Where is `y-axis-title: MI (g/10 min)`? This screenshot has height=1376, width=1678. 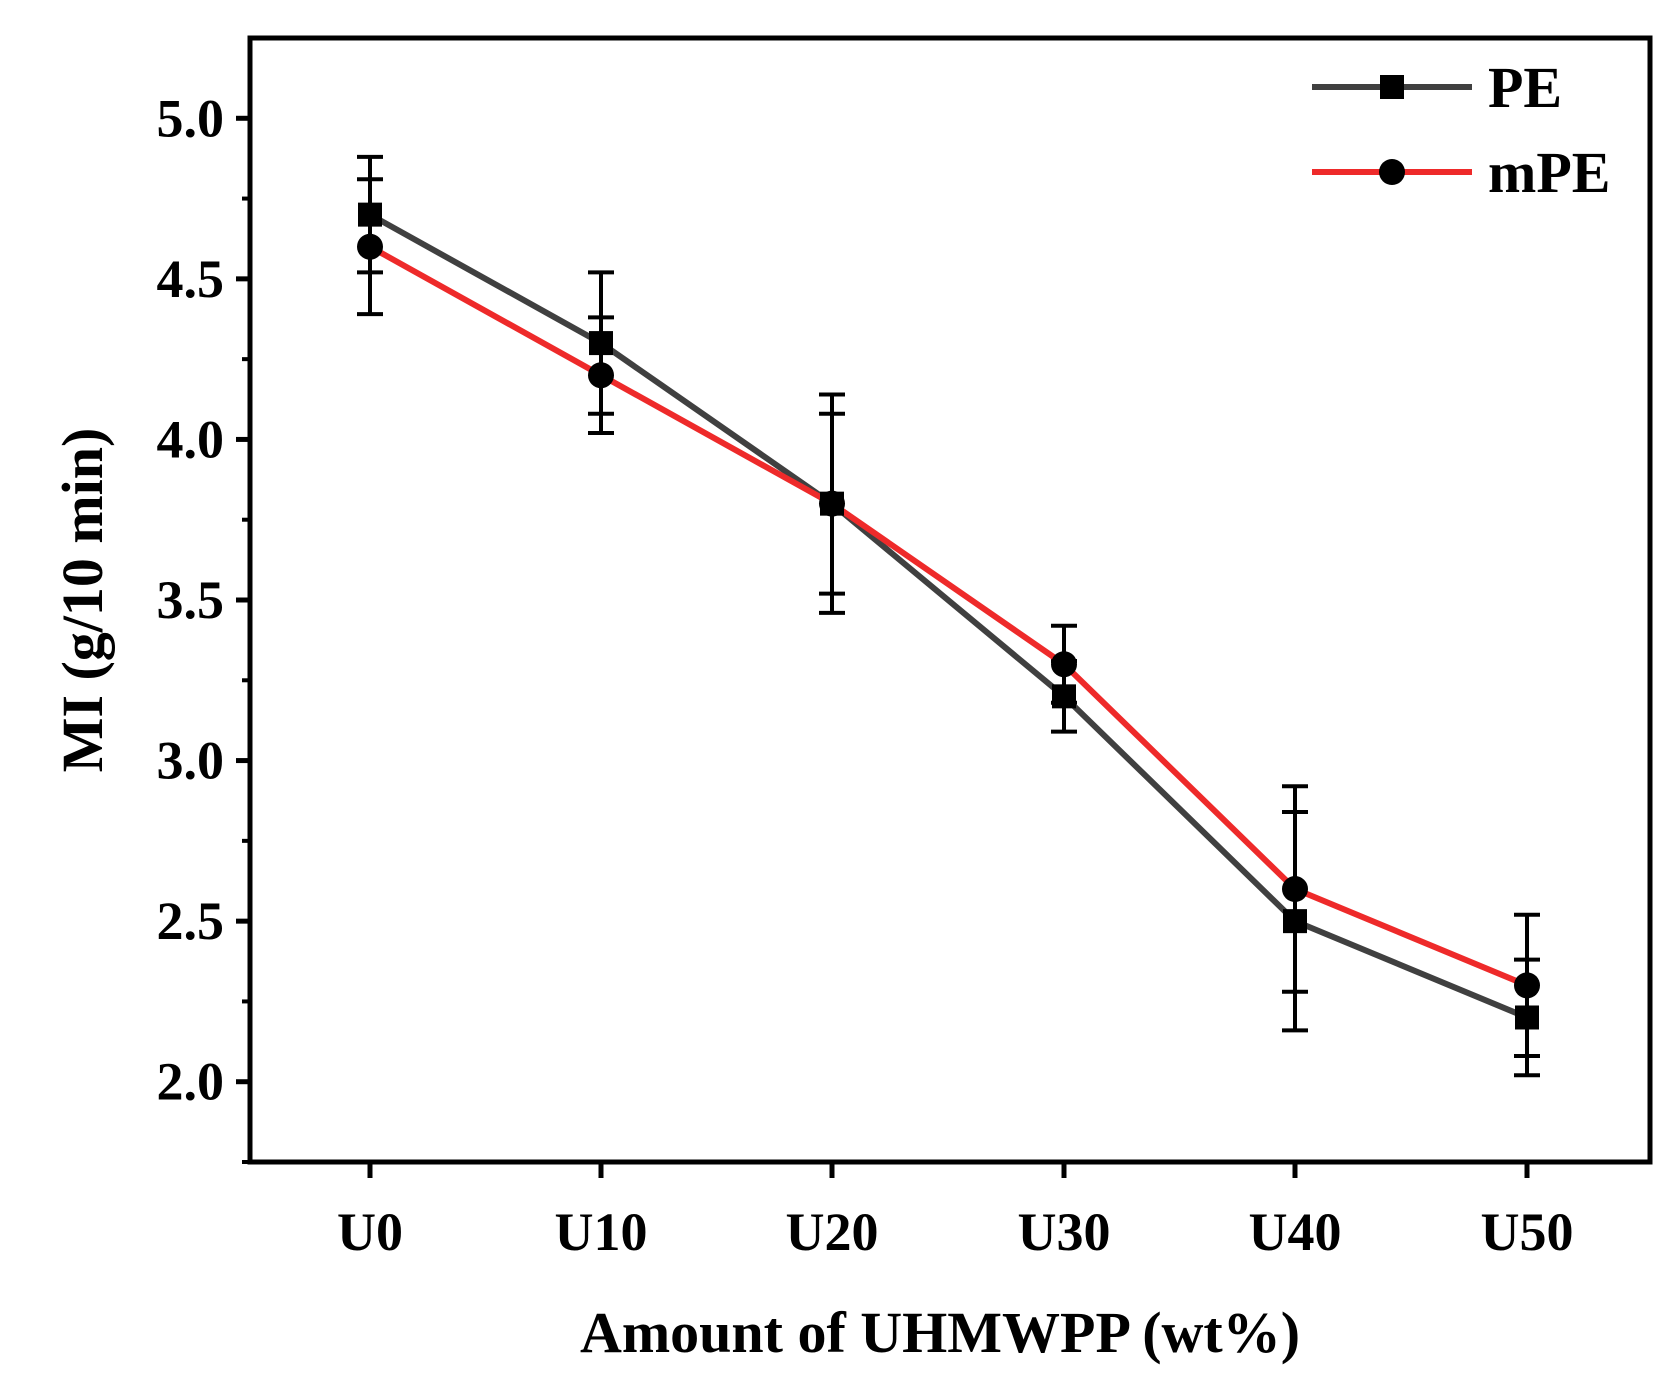
y-axis-title: MI (g/10 min) is located at coordinates (82, 600).